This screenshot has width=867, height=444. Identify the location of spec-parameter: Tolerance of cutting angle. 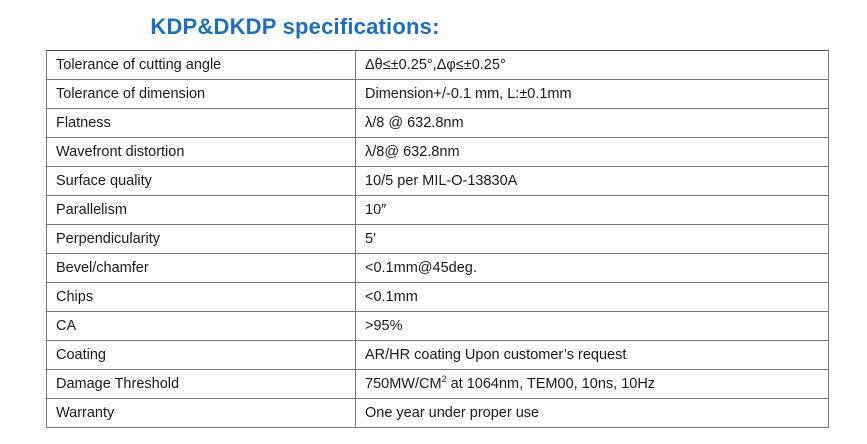
(201, 65).